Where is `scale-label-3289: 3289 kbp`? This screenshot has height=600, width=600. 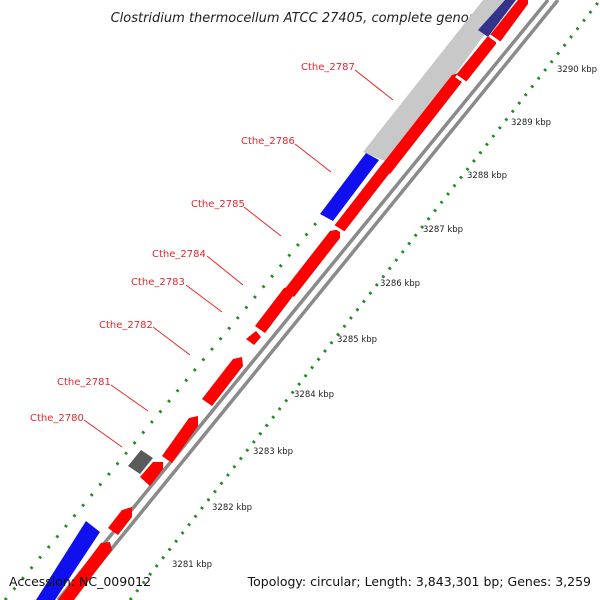
scale-label-3289: 3289 kbp is located at coordinates (531, 123).